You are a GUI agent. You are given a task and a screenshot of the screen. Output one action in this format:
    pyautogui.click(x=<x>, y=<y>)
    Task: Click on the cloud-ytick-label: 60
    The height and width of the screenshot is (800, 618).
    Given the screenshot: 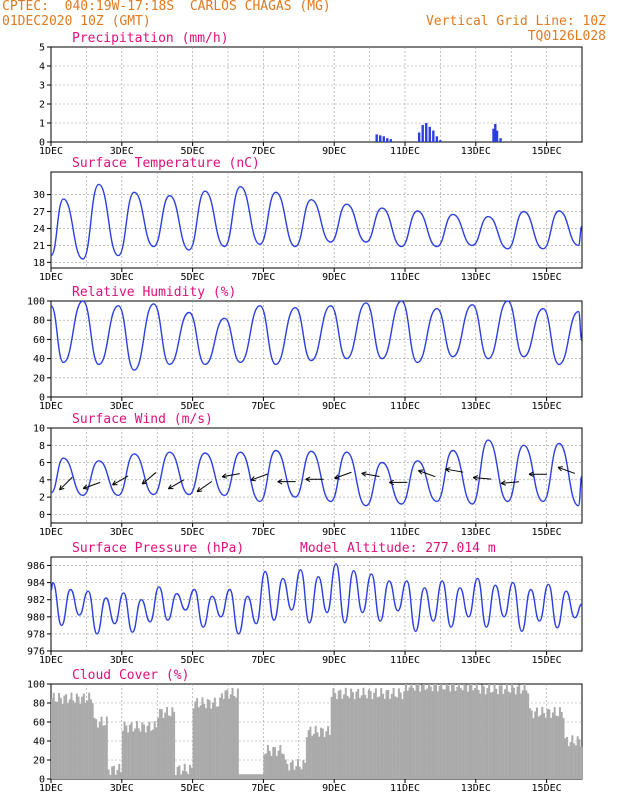 What is the action you would take?
    pyautogui.click(x=39, y=723)
    